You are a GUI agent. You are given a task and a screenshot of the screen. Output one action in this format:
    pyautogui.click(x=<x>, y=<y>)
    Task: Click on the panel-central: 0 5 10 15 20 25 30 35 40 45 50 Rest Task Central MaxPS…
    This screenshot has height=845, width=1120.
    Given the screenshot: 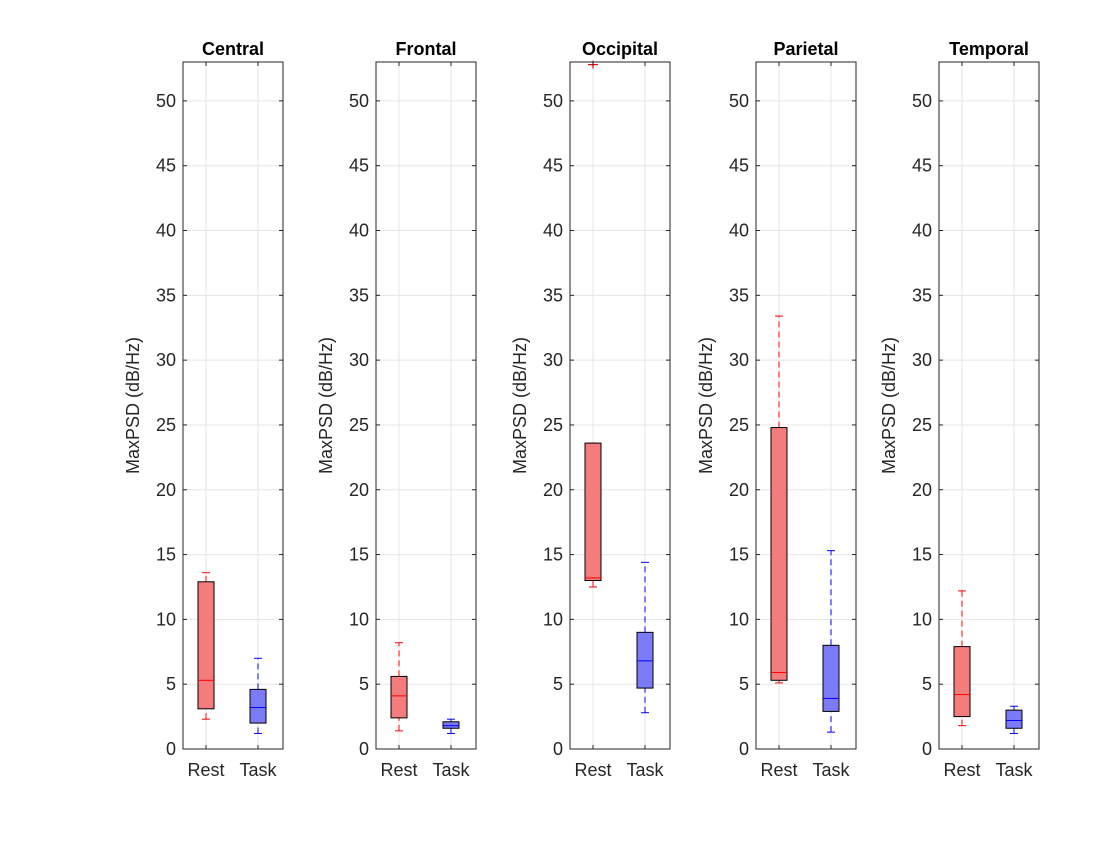 What is the action you would take?
    pyautogui.click(x=203, y=409)
    